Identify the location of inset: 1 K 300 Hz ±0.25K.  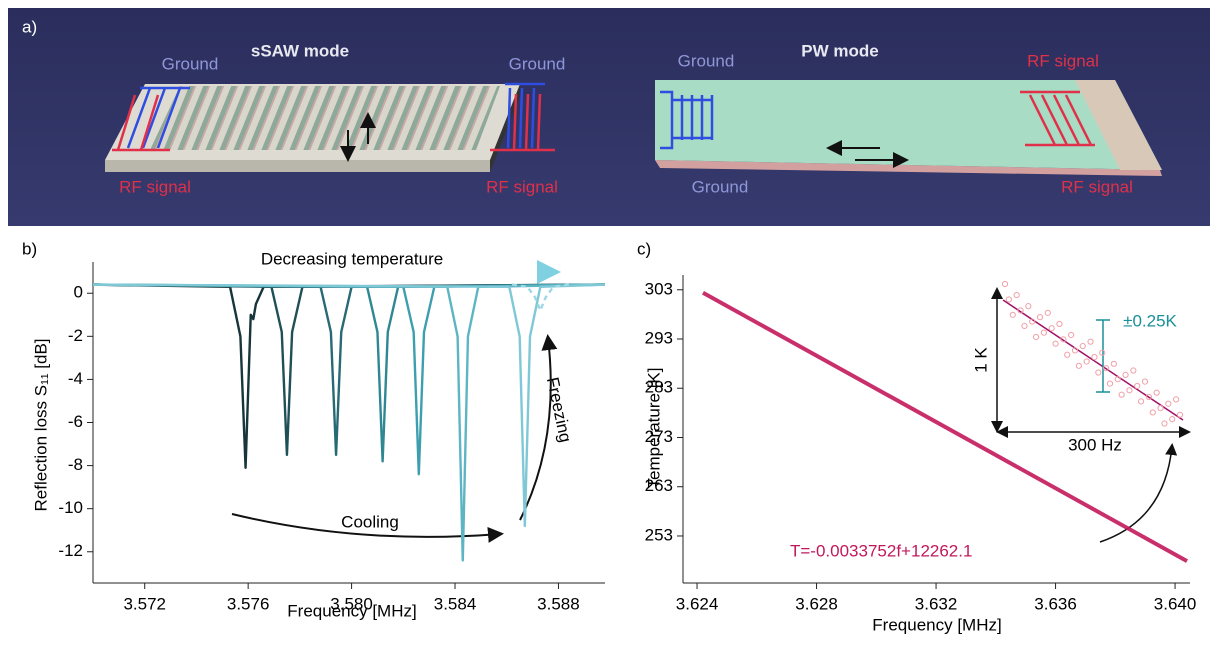
(1081, 367).